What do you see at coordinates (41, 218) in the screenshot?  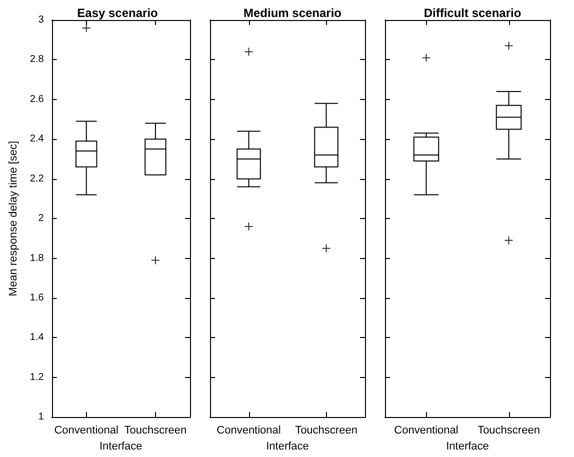 I see `y-tick-label: 2` at bounding box center [41, 218].